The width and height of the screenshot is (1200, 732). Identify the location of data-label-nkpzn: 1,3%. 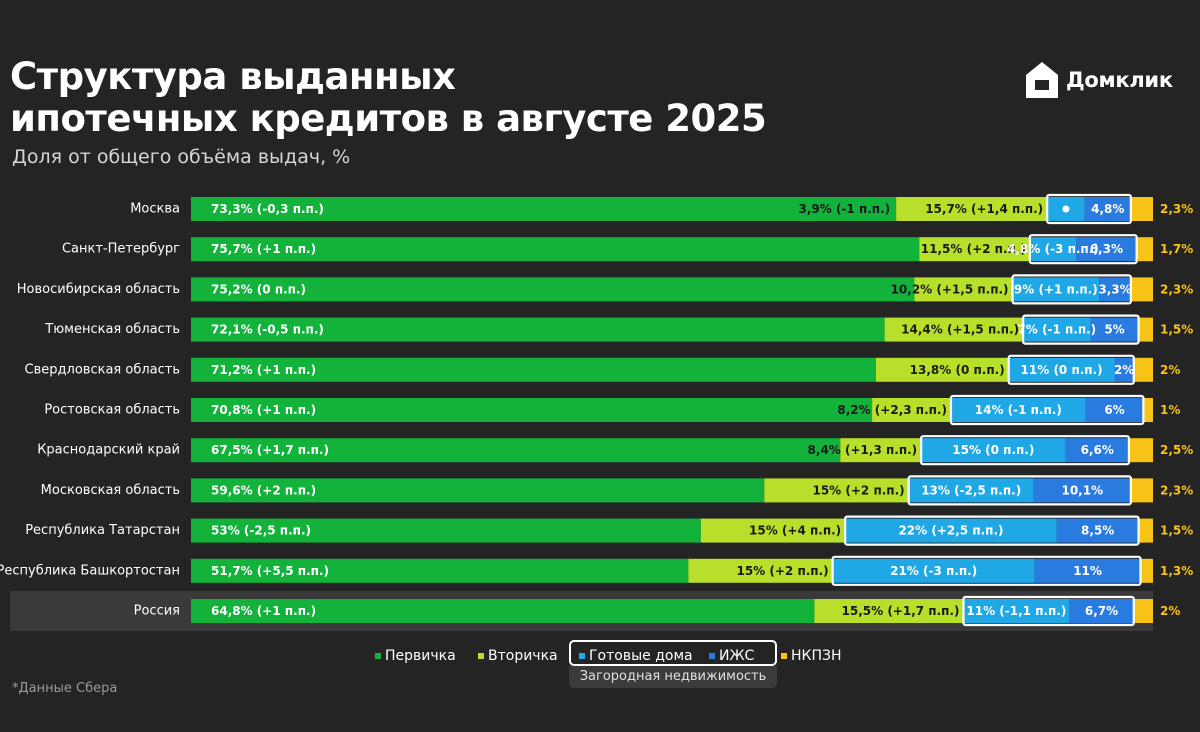
(1176, 571).